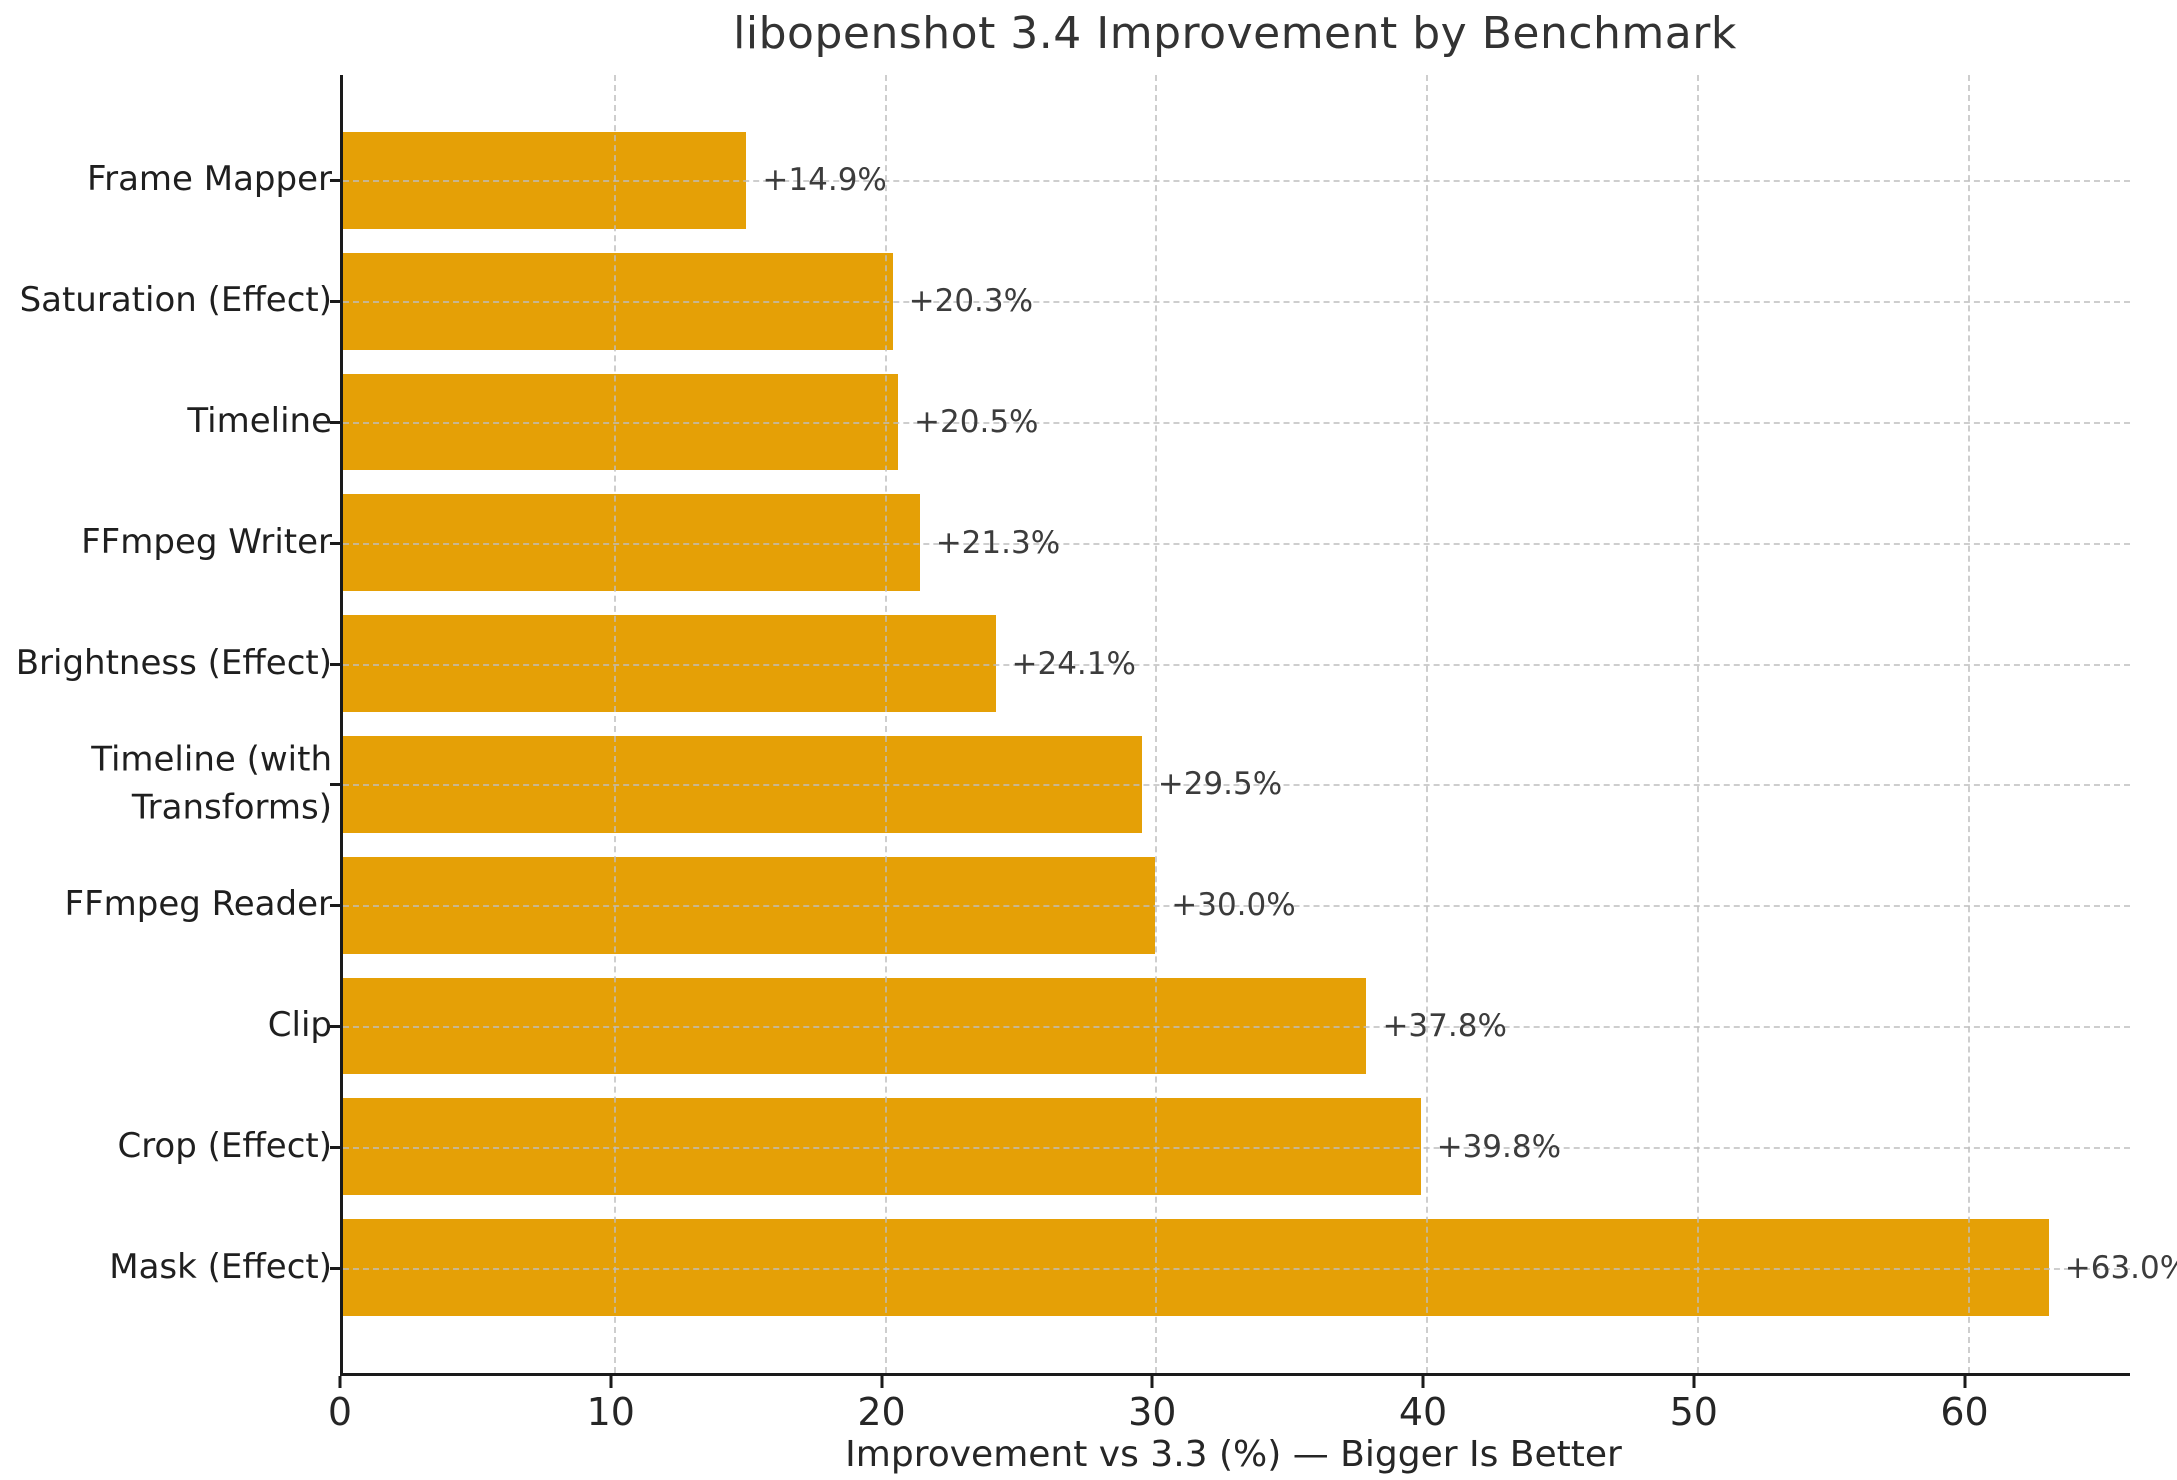 This screenshot has width=2177, height=1480. I want to click on y-axis-label: Crop (Effect), so click(224, 1145).